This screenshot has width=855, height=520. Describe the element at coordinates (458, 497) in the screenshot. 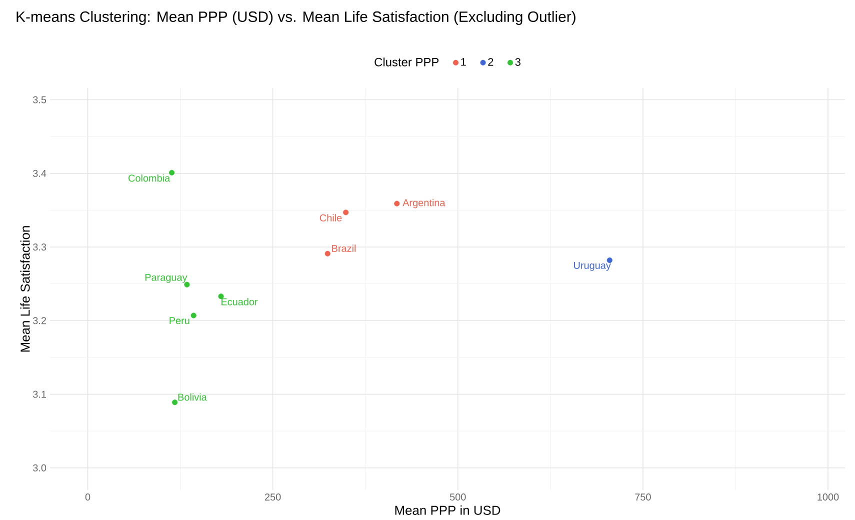

I see `x-tick-label: 500` at that location.